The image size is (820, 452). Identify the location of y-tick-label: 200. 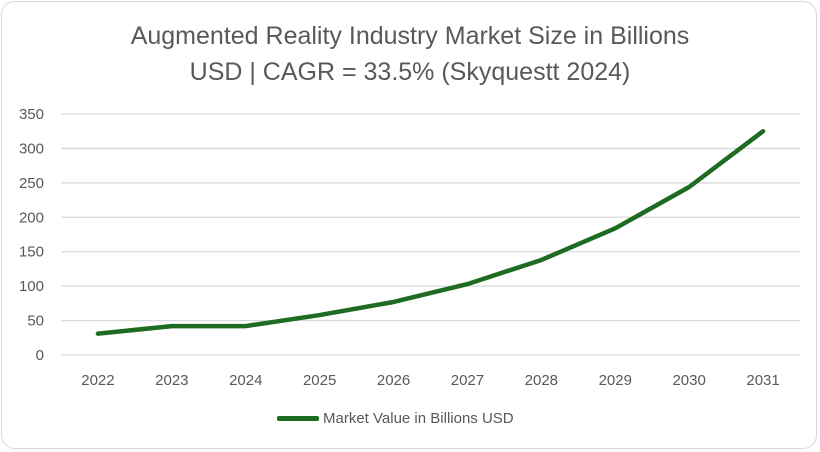
(31, 217).